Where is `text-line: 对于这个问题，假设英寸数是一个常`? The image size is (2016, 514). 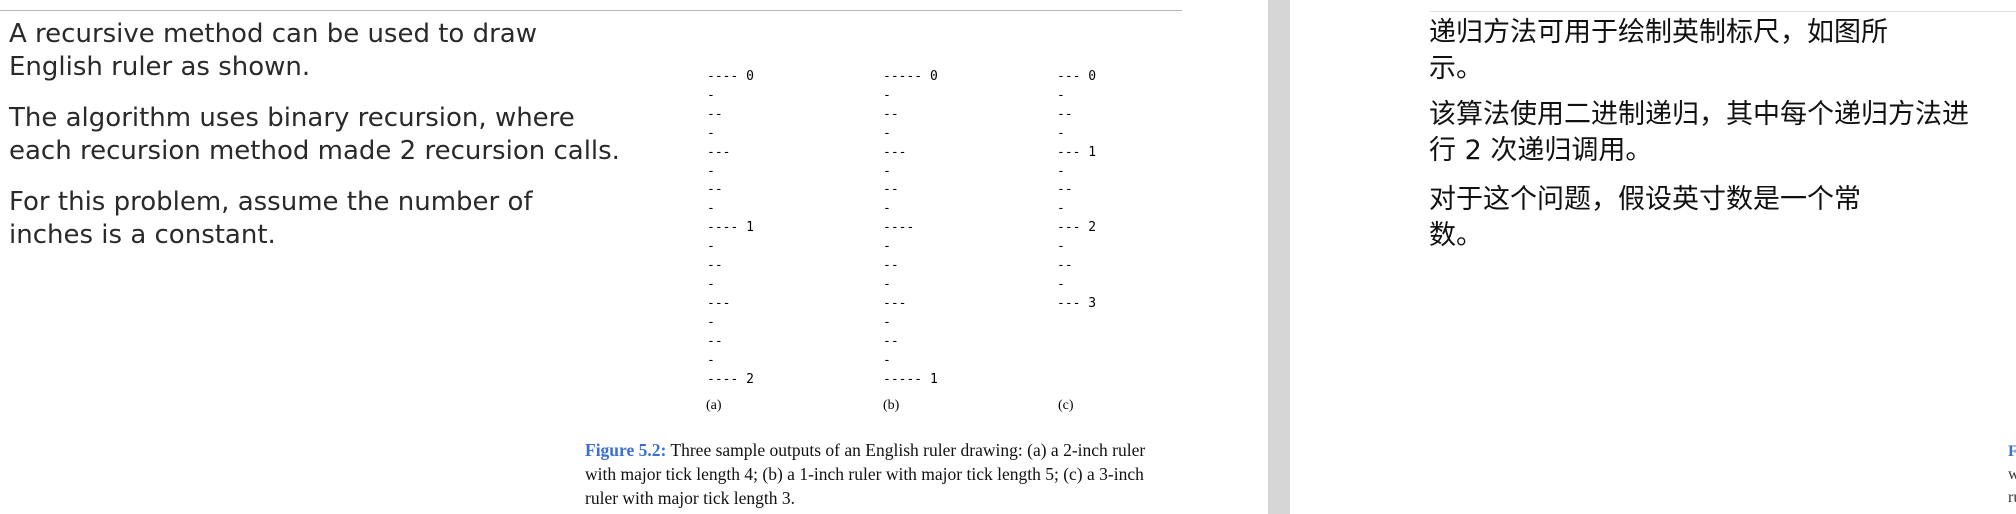
text-line: 对于这个问题，假设英寸数是一个常 is located at coordinates (1645, 199).